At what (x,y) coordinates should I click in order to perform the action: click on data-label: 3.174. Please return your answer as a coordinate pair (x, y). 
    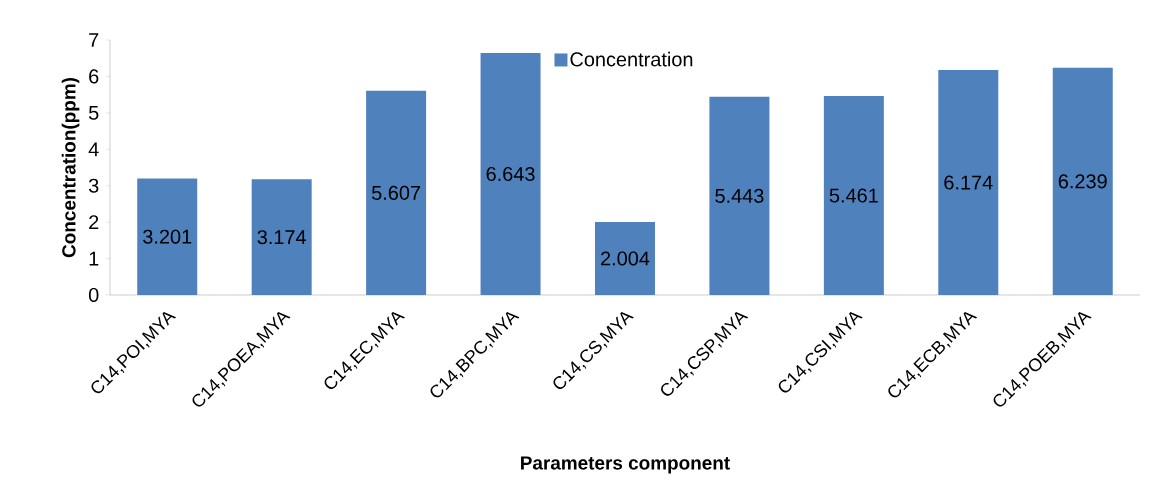
    Looking at the image, I should click on (282, 237).